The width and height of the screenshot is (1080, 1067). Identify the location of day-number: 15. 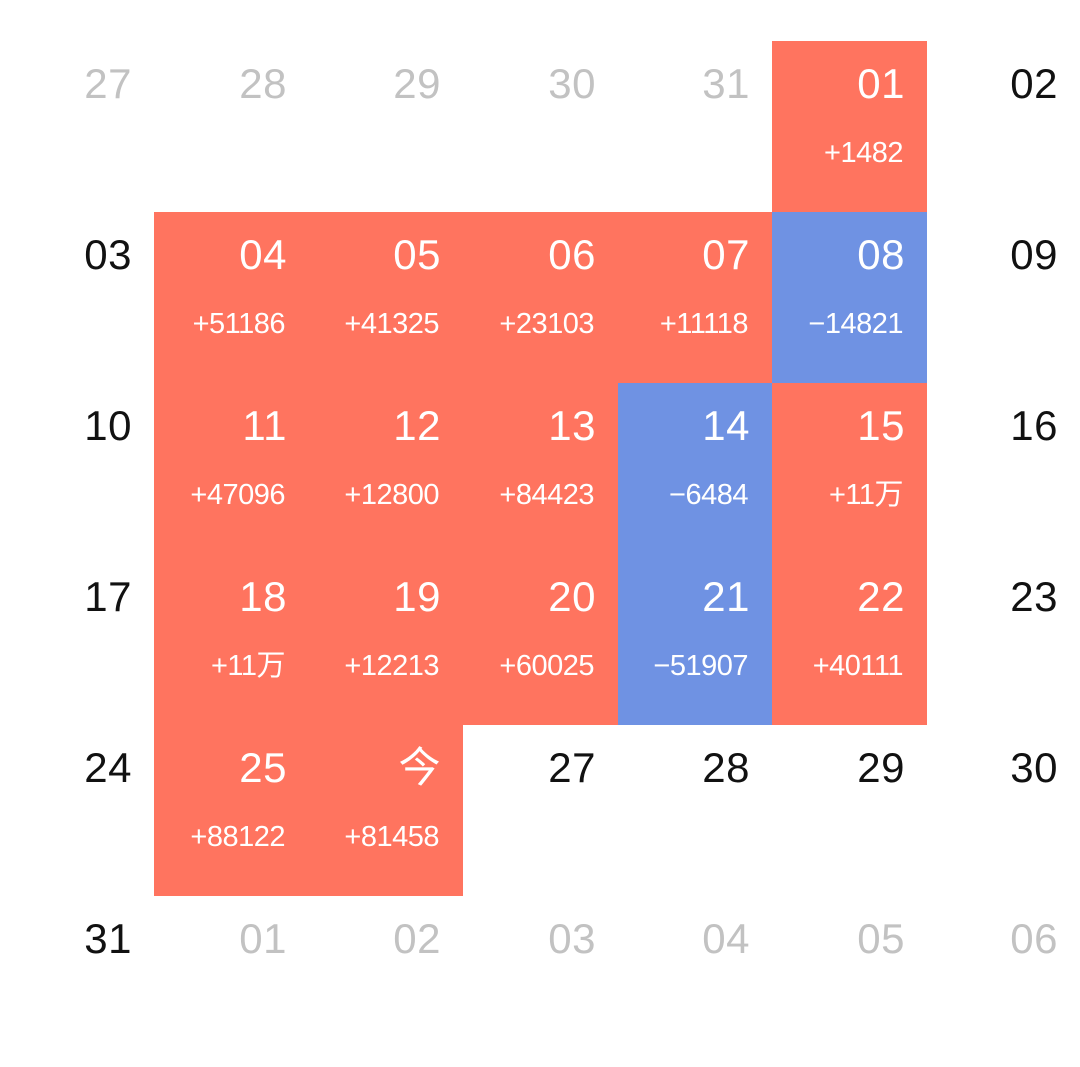
(881, 425).